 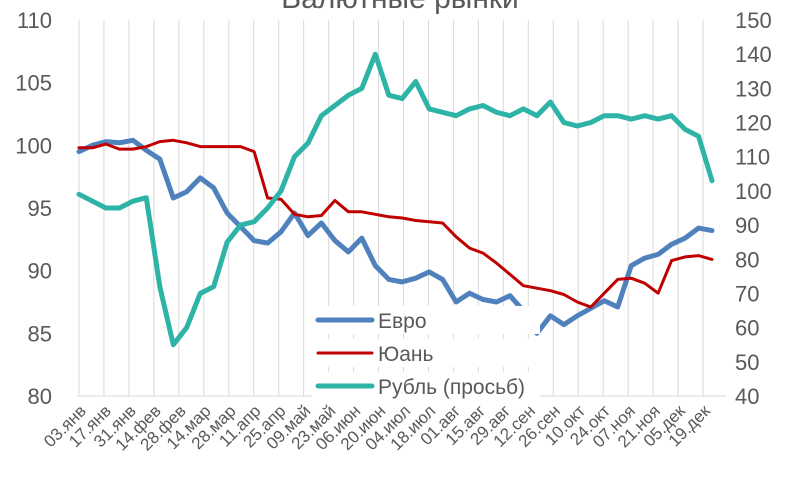 I want to click on y-right-tick-label: 40, so click(x=747, y=396).